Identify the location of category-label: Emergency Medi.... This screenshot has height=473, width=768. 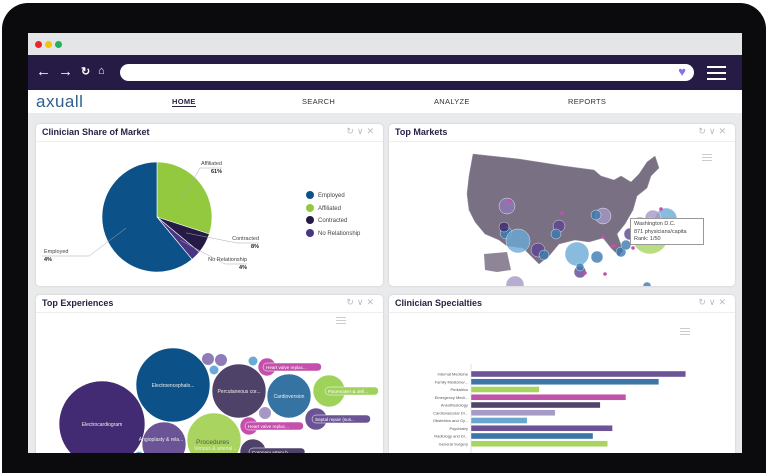
(451, 397).